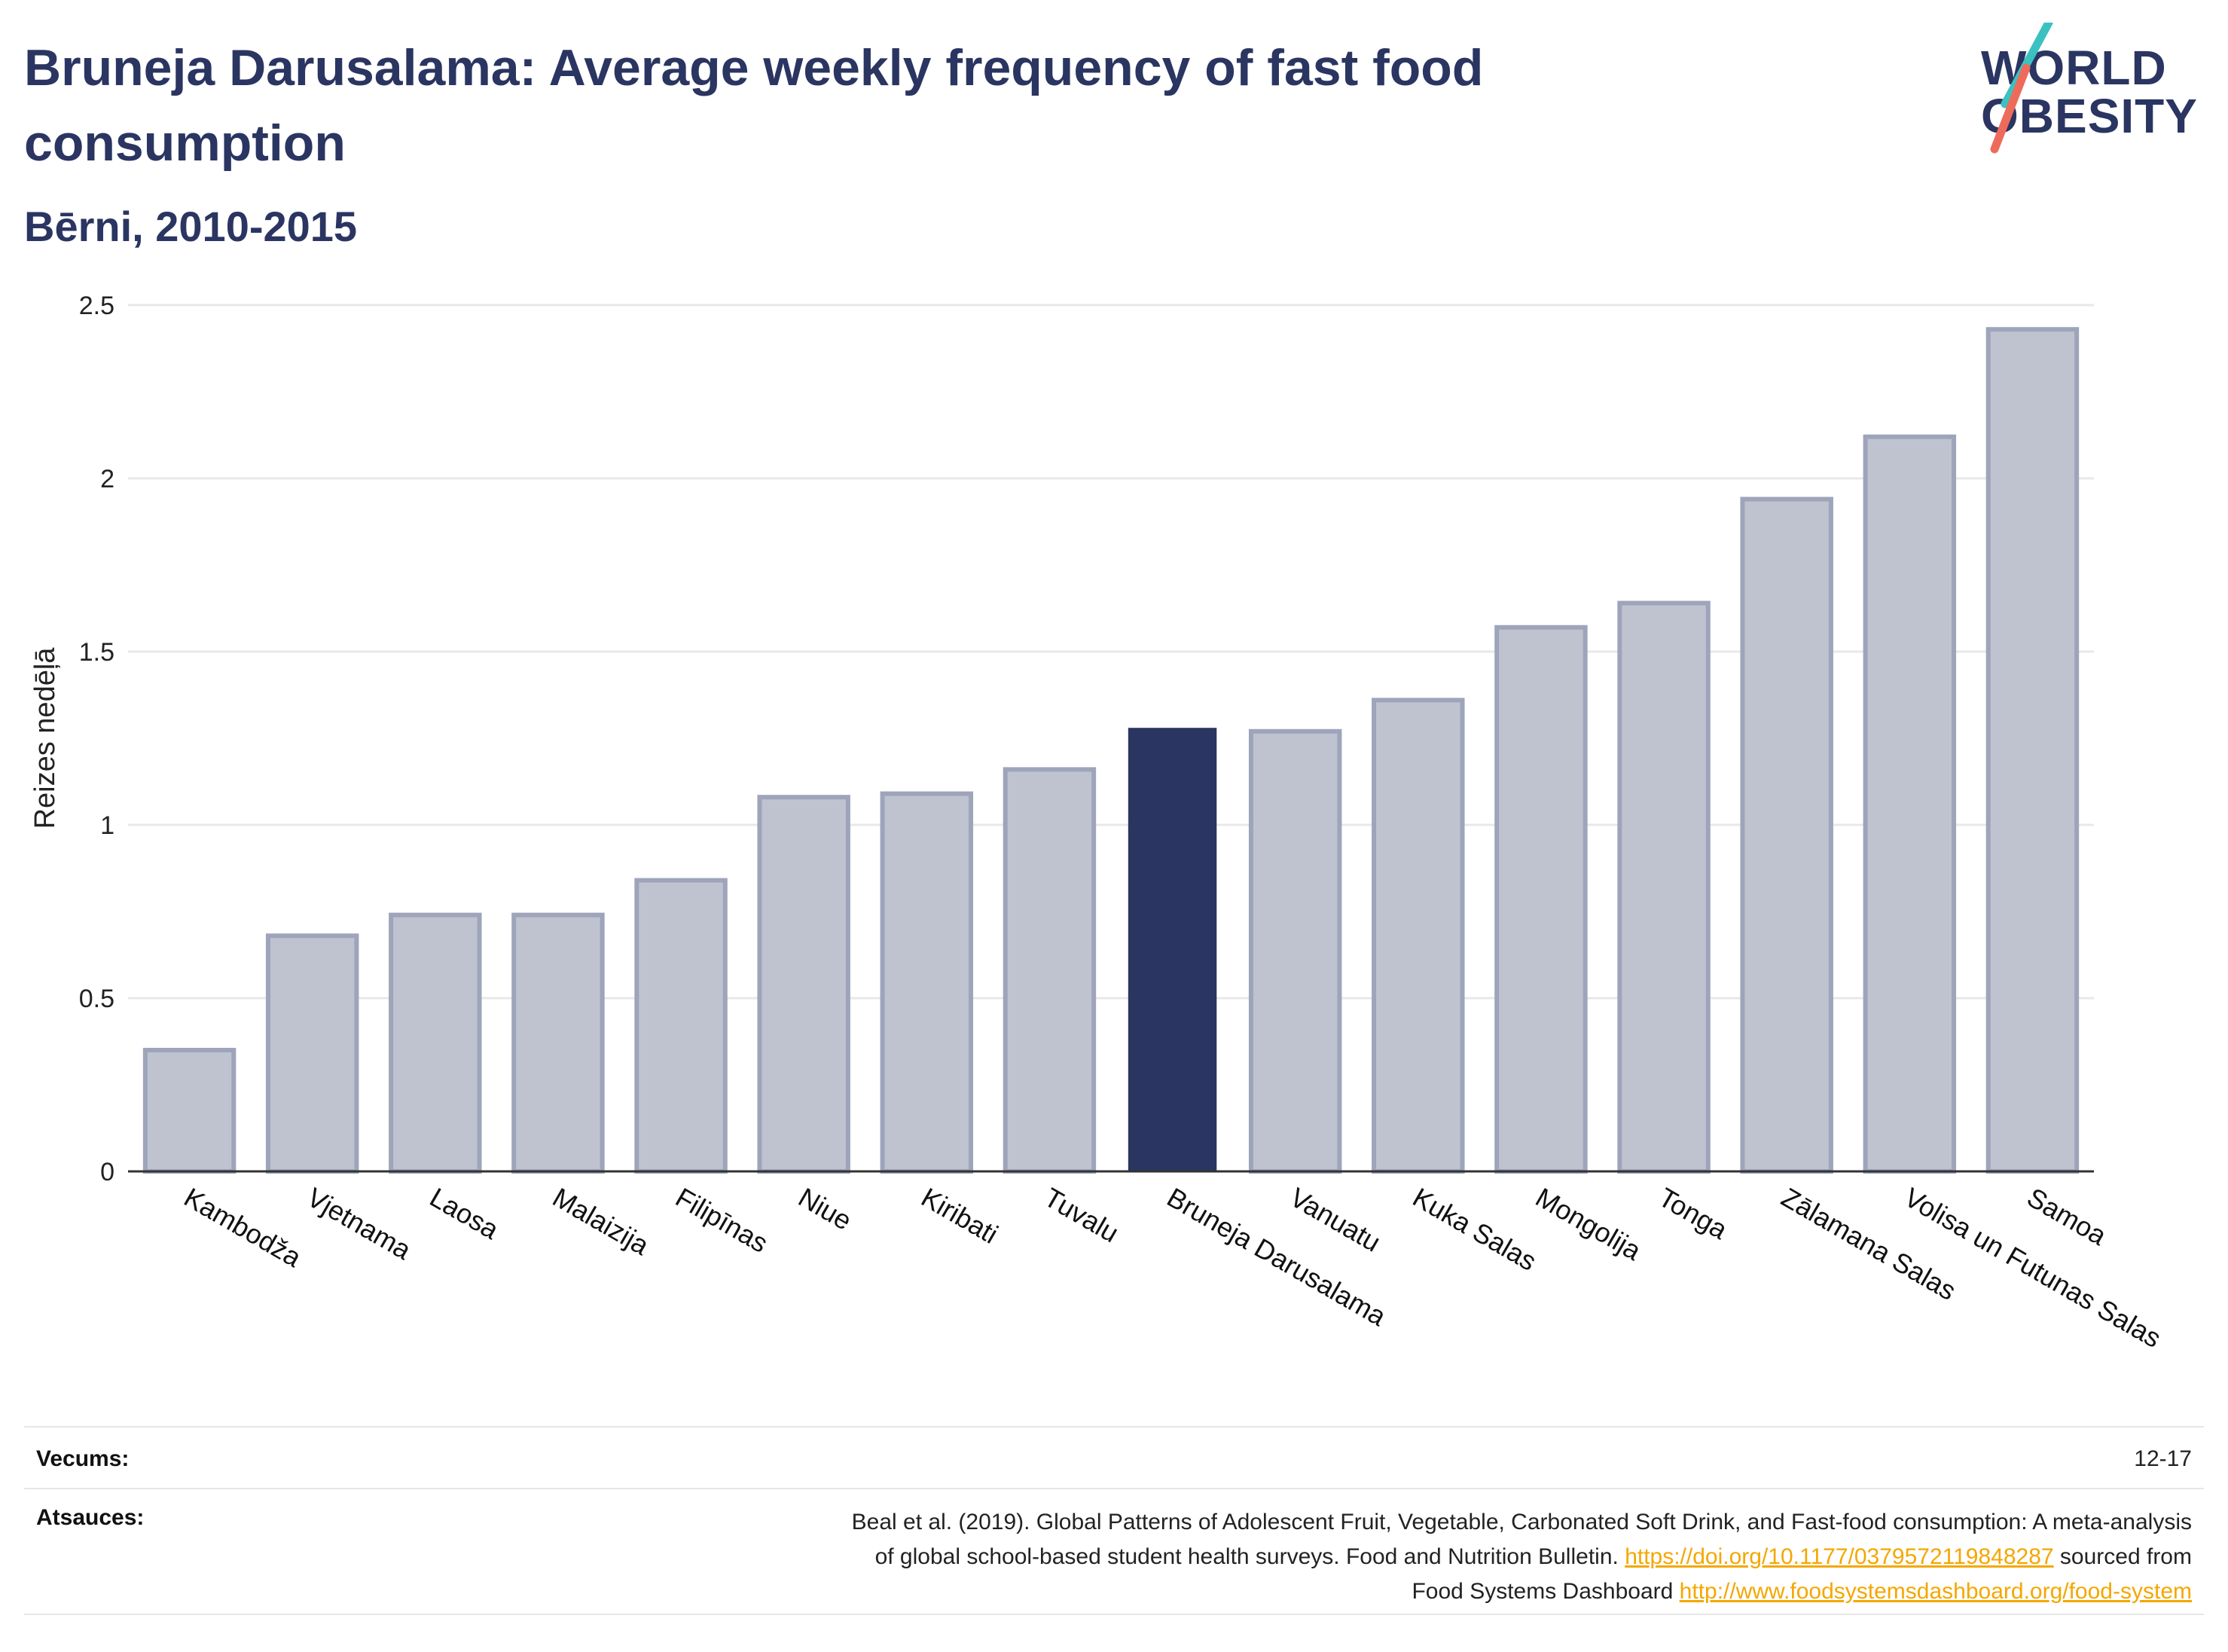  I want to click on x-tick-label: Vanuatu, so click(1335, 1219).